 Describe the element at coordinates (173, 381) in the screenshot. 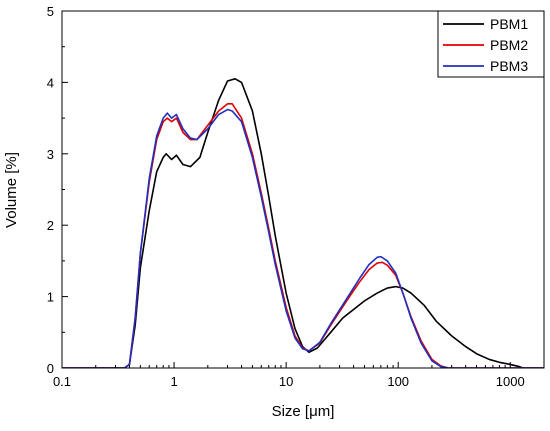

I see `x-tick-label: 1` at that location.